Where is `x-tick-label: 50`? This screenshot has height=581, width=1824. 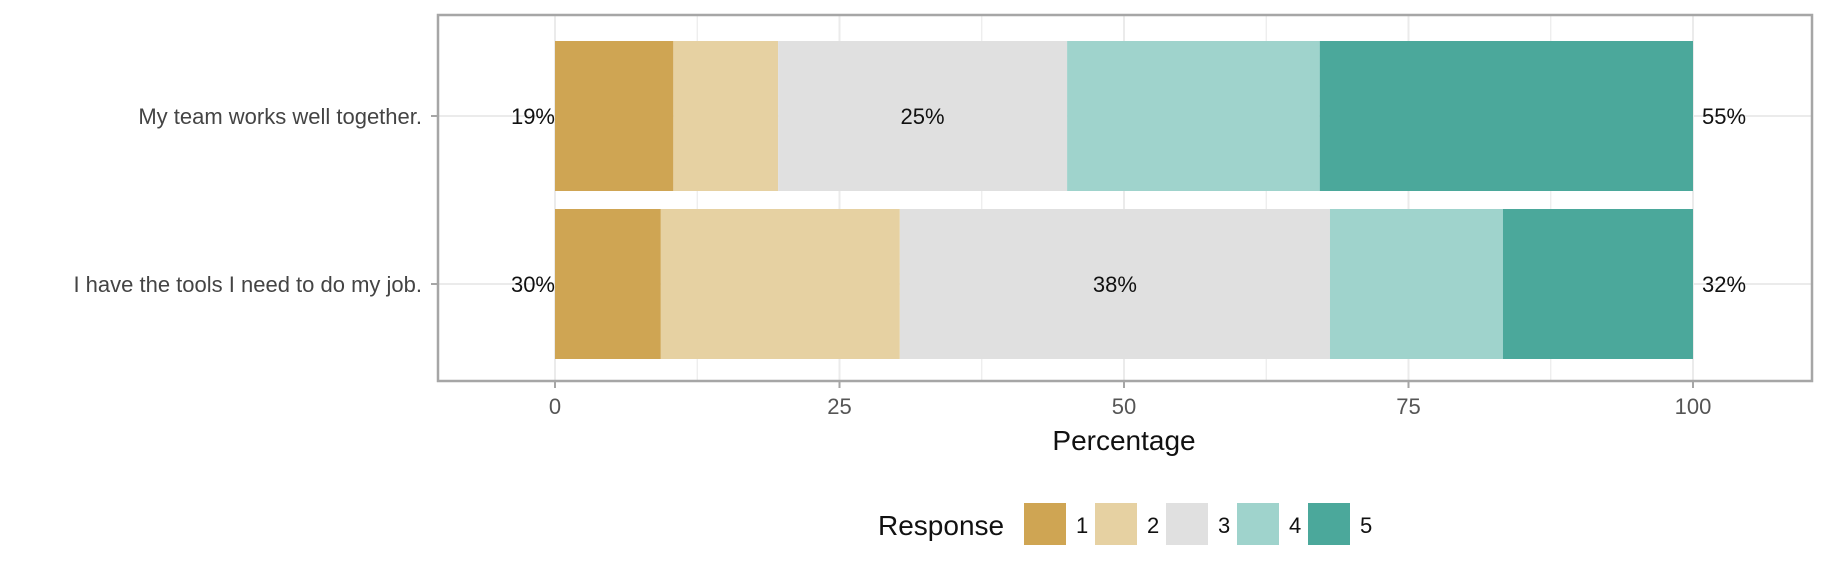 x-tick-label: 50 is located at coordinates (1124, 406).